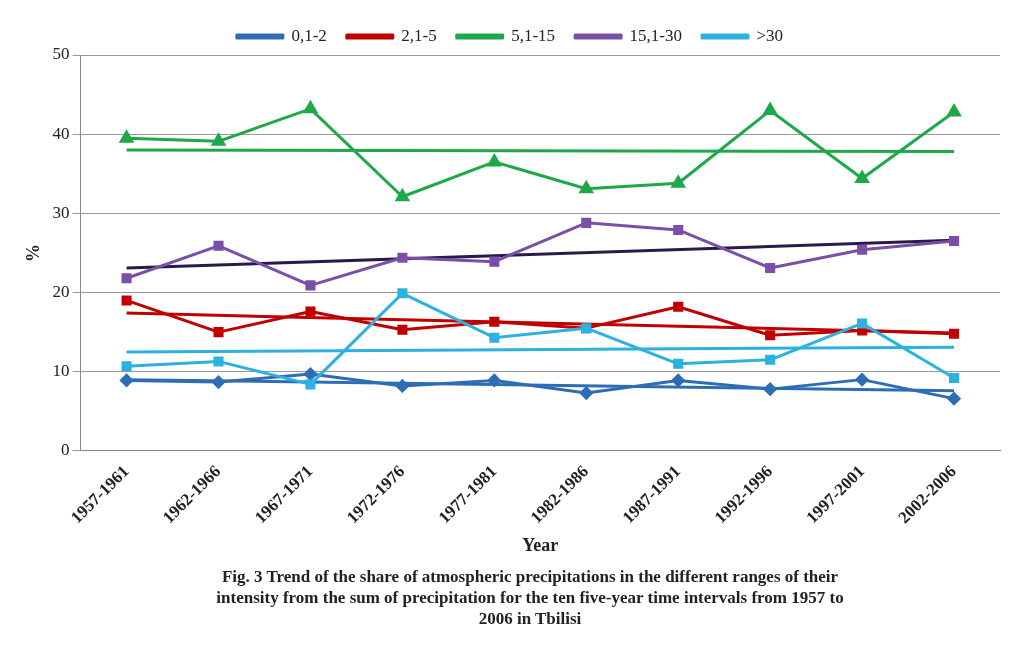 This screenshot has height=657, width=1022. What do you see at coordinates (61, 212) in the screenshot?
I see `y-tick-label: 30` at bounding box center [61, 212].